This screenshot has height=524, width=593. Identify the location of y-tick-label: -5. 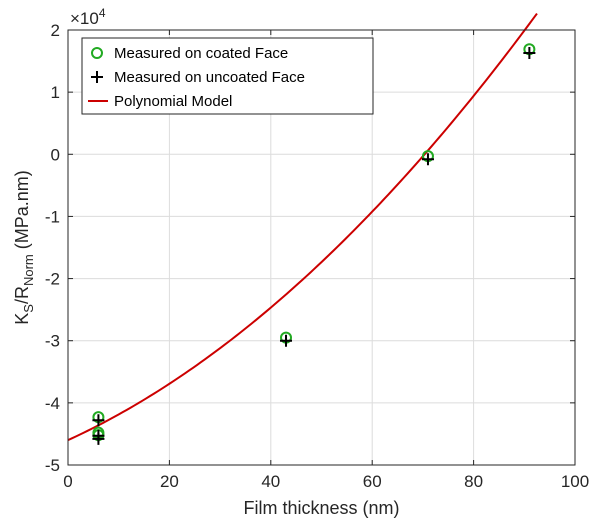
(52, 465).